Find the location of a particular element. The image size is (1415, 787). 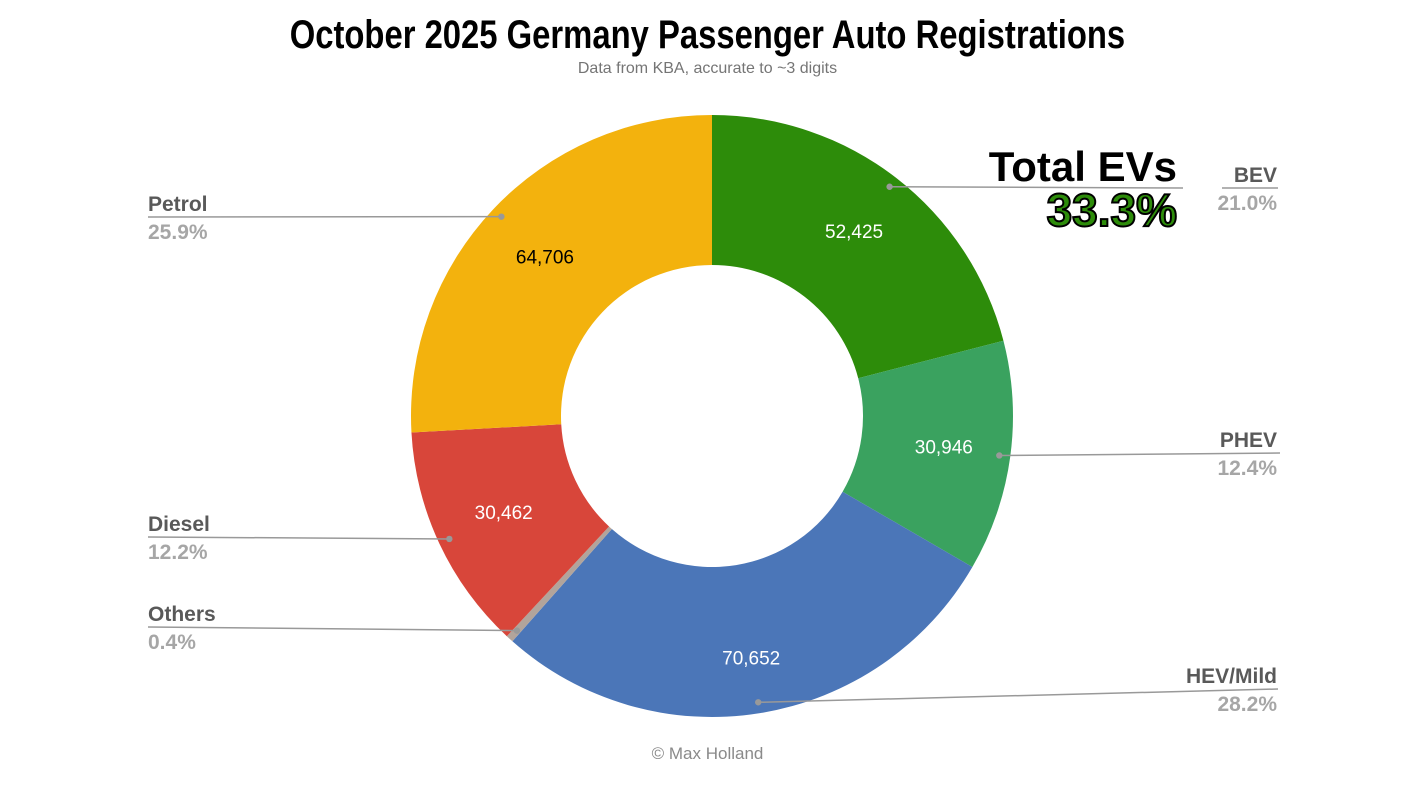

chart-subtitle: Data from KBA, accurate to ~3 digits is located at coordinates (707, 68).